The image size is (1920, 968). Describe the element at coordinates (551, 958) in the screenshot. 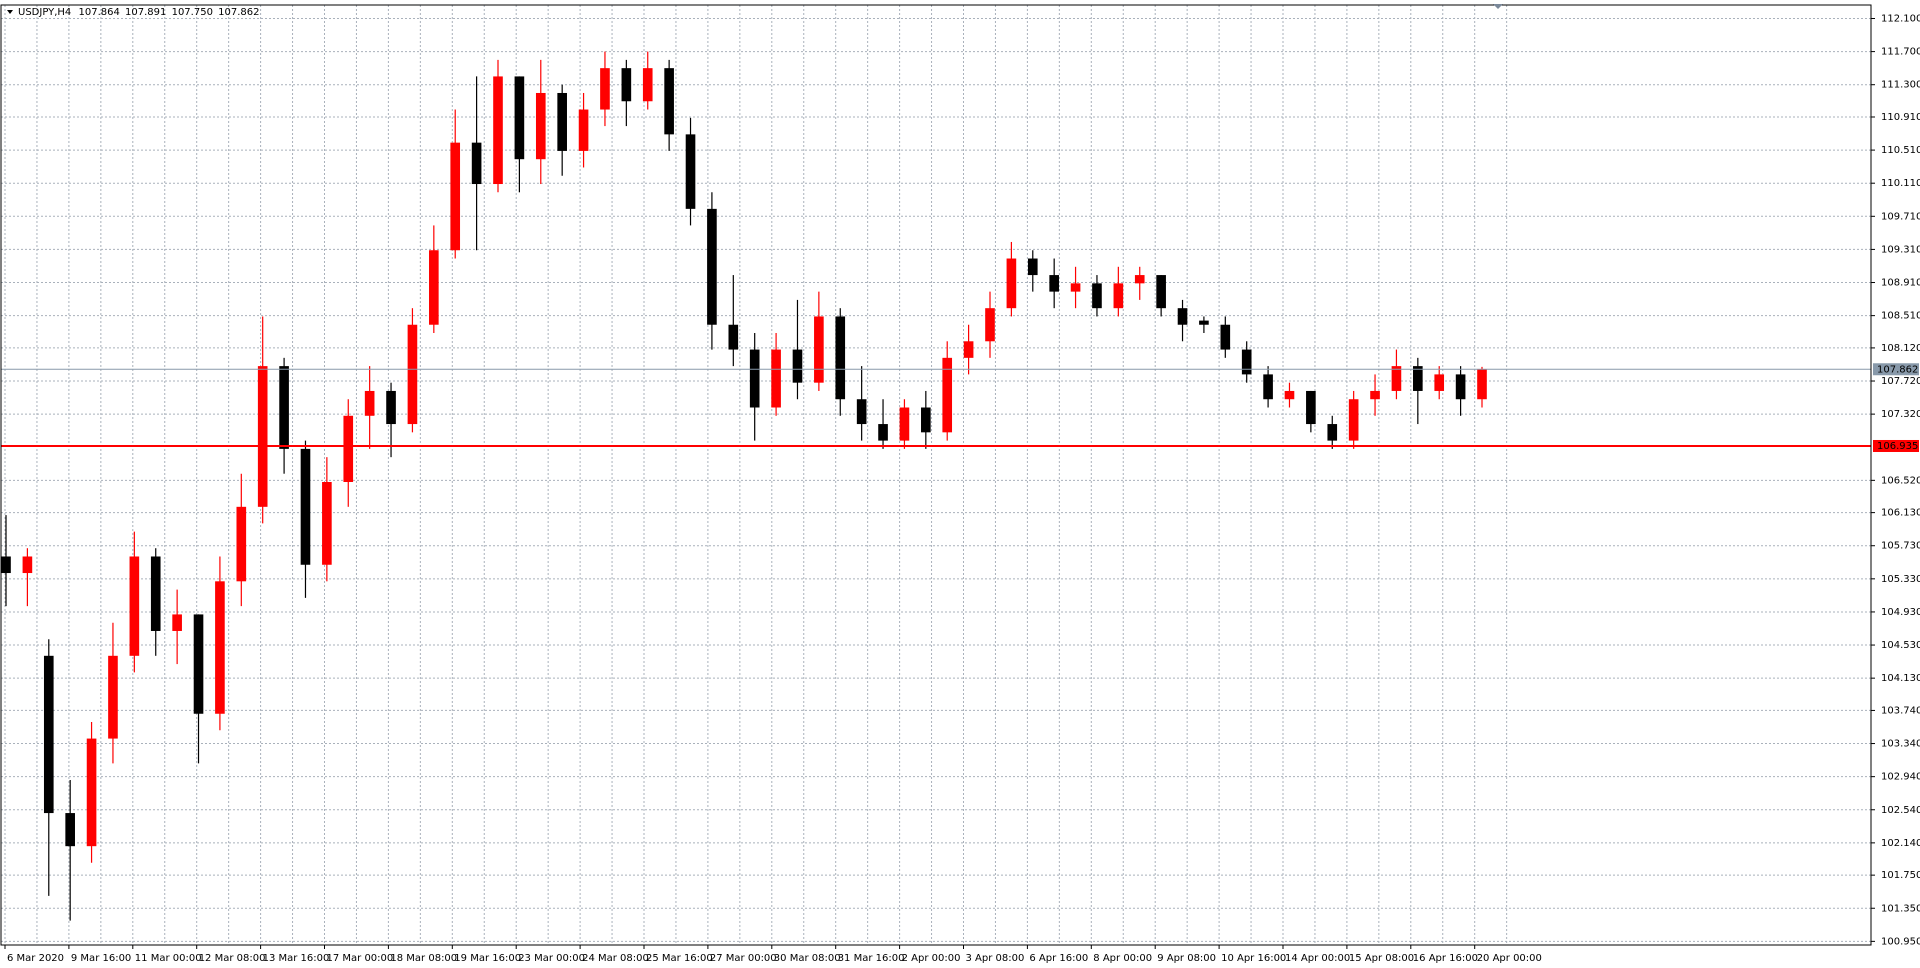

I see `x-tick-label: 23 Mar 00:00` at that location.